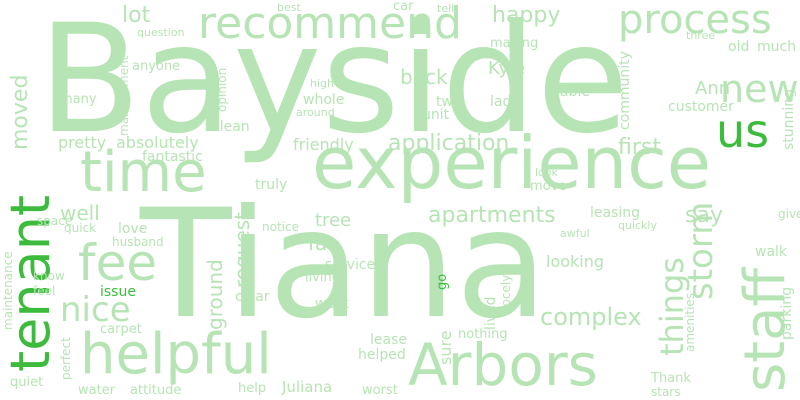 This screenshot has width=800, height=400. I want to click on word-request: request, so click(242, 249).